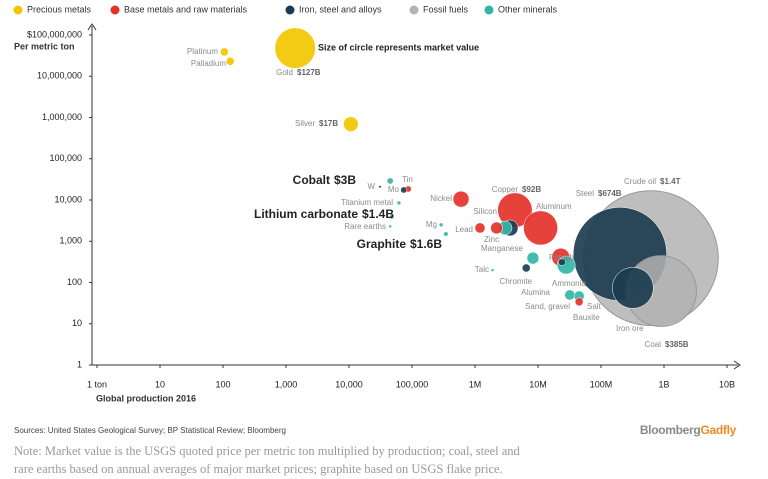 The height and width of the screenshot is (479, 768). Describe the element at coordinates (663, 384) in the screenshot. I see `x-tick-label: 1B` at that location.